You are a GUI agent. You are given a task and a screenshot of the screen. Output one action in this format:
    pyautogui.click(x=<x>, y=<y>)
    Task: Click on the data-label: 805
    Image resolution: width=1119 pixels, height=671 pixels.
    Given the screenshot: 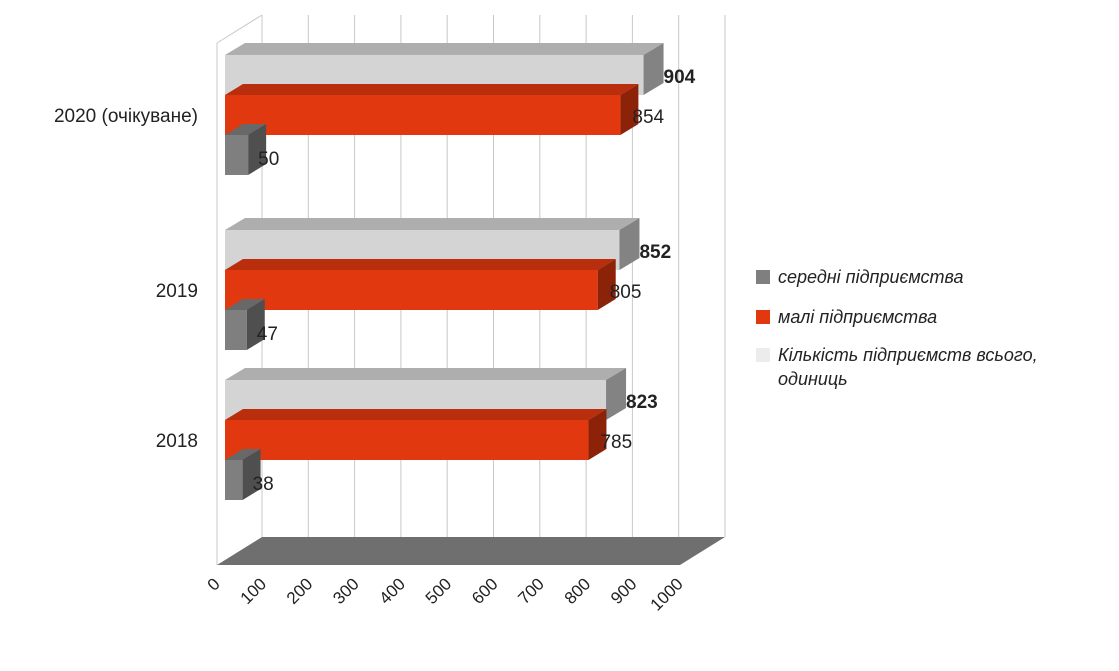 What is the action you would take?
    pyautogui.click(x=626, y=292)
    